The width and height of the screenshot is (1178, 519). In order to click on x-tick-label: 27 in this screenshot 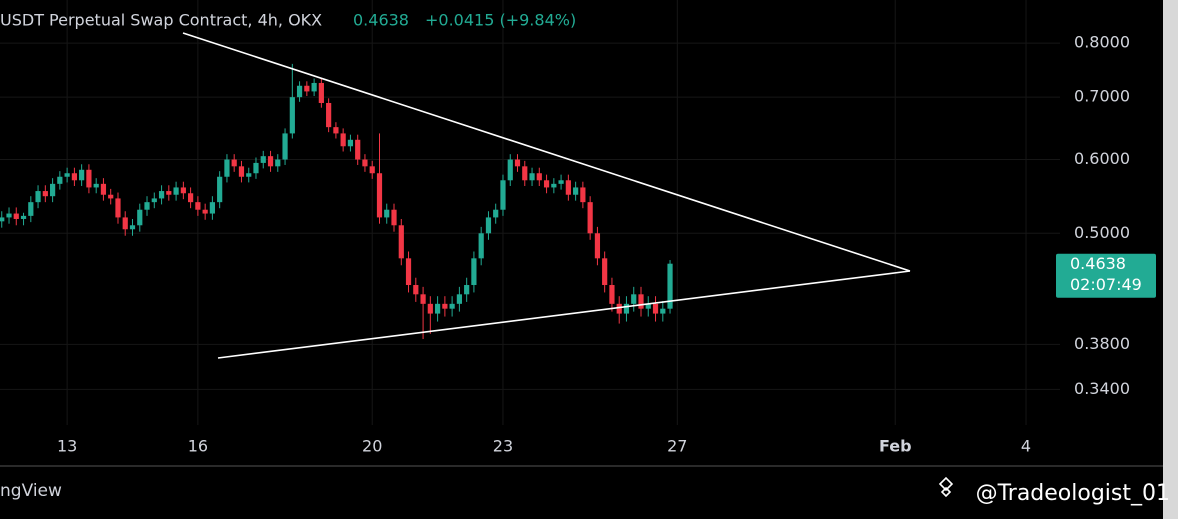, I will do `click(677, 446)`.